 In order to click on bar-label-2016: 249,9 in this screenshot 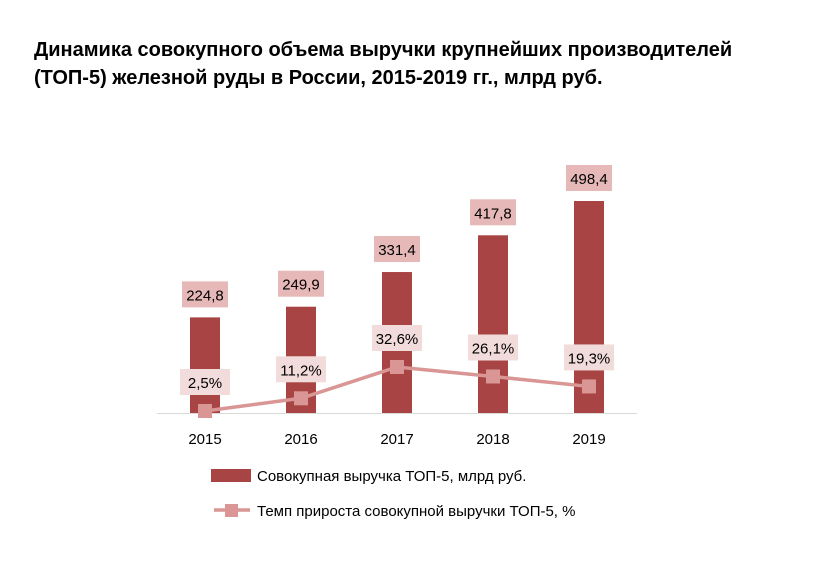, I will do `click(301, 285)`.